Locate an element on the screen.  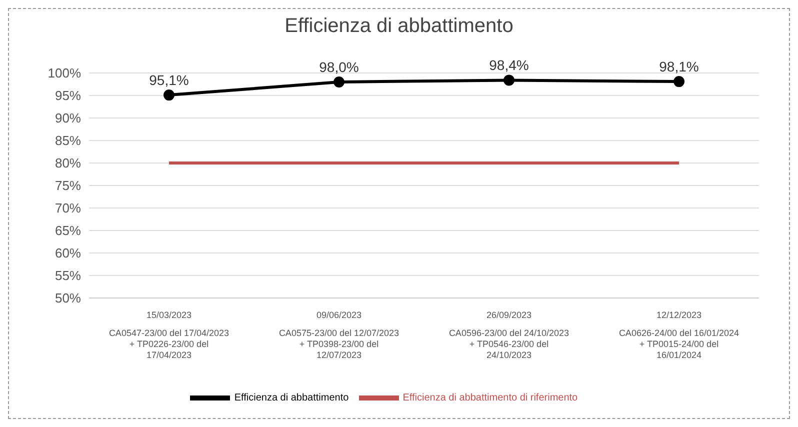
y-tick-label: 60% is located at coordinates (68, 253).